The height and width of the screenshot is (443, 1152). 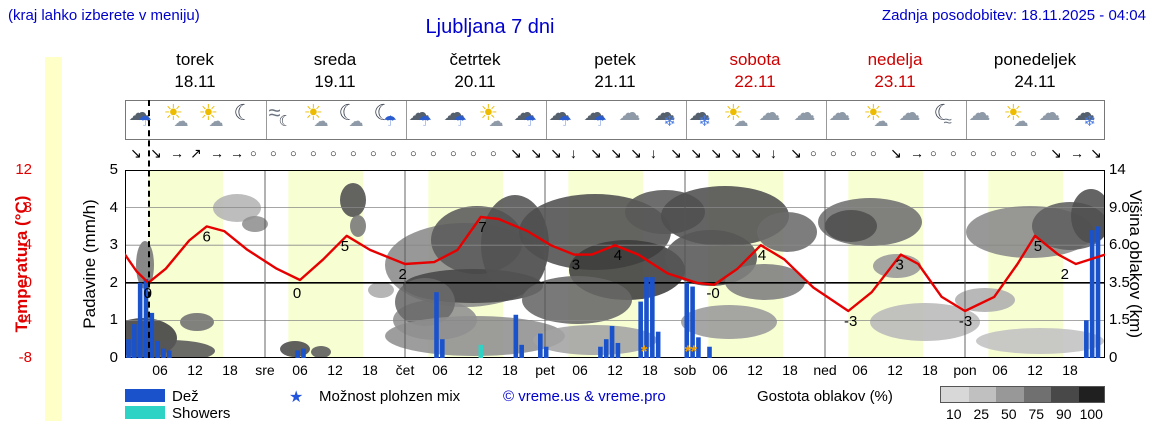 What do you see at coordinates (195, 81) in the screenshot?
I see `day-date: 18.11` at bounding box center [195, 81].